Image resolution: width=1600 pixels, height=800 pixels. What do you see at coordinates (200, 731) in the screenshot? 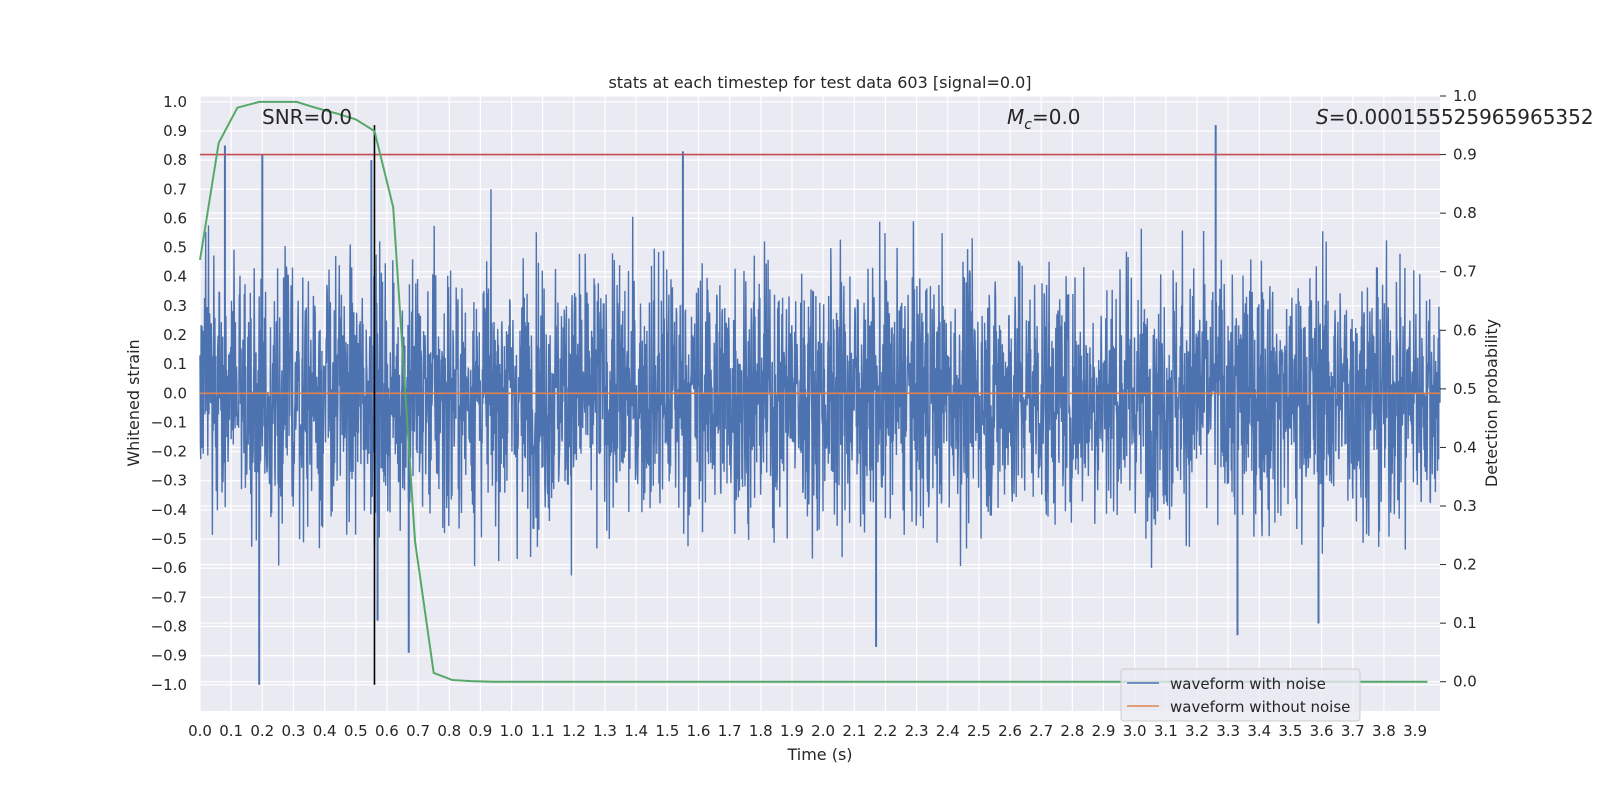
I see `x-tick-label: 0.0` at bounding box center [200, 731].